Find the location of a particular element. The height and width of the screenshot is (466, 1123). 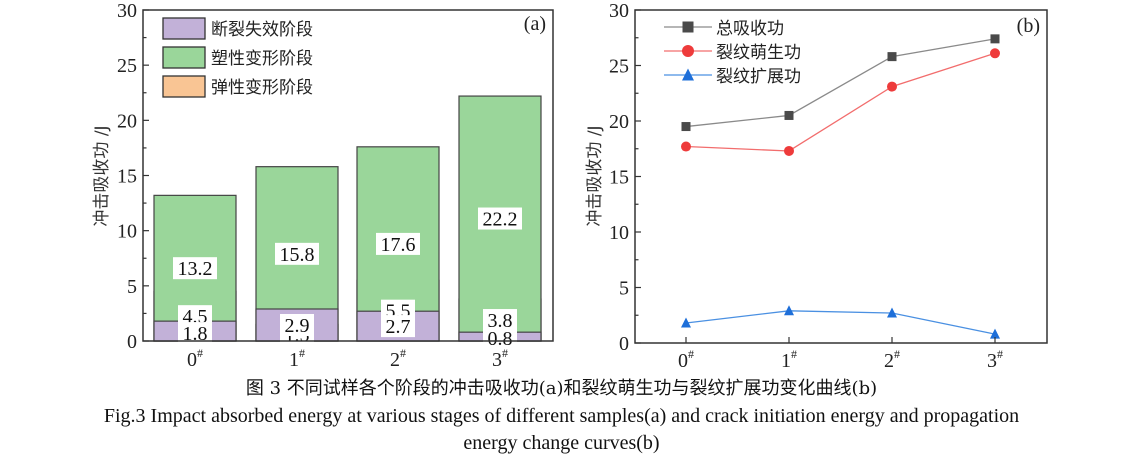

legend-label: 裂纹萌生功 is located at coordinates (758, 53).